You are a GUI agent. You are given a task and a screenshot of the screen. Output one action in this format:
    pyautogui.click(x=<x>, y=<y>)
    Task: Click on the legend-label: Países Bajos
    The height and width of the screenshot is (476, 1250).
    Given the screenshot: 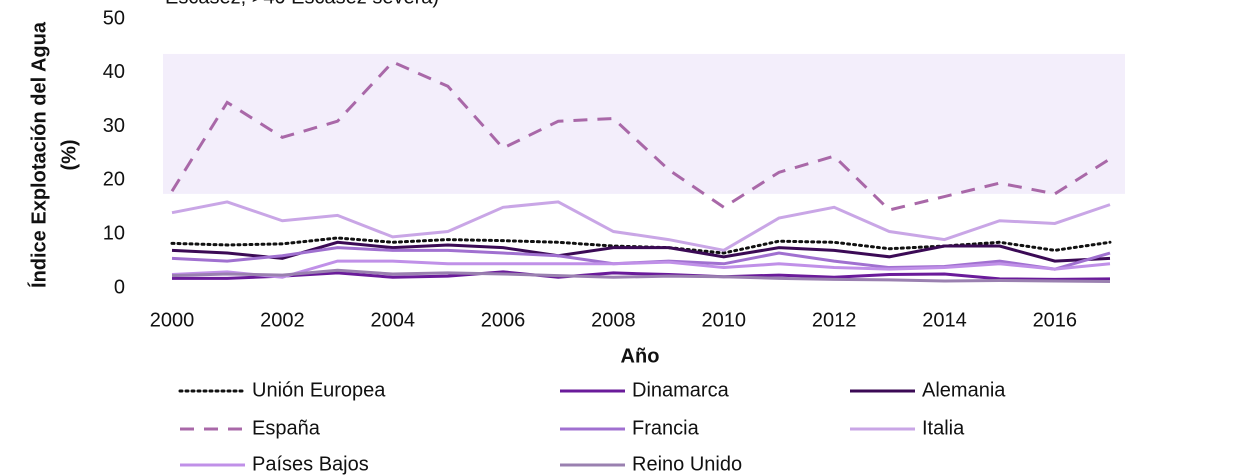 What is the action you would take?
    pyautogui.click(x=310, y=464)
    